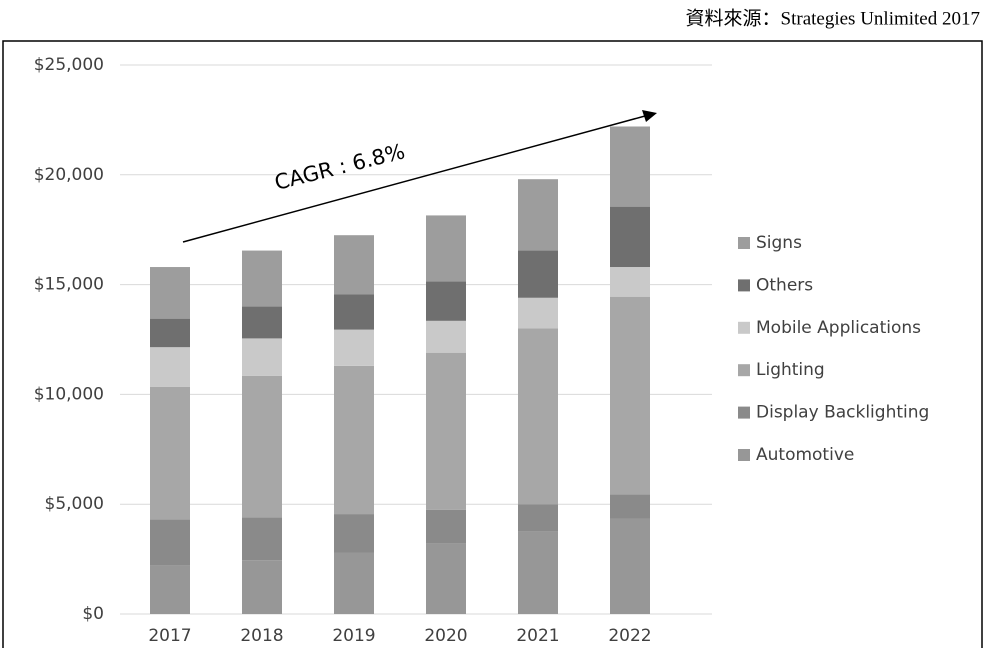 Image resolution: width=985 pixels, height=648 pixels. I want to click on legend-label: Mobile Applications, so click(838, 328).